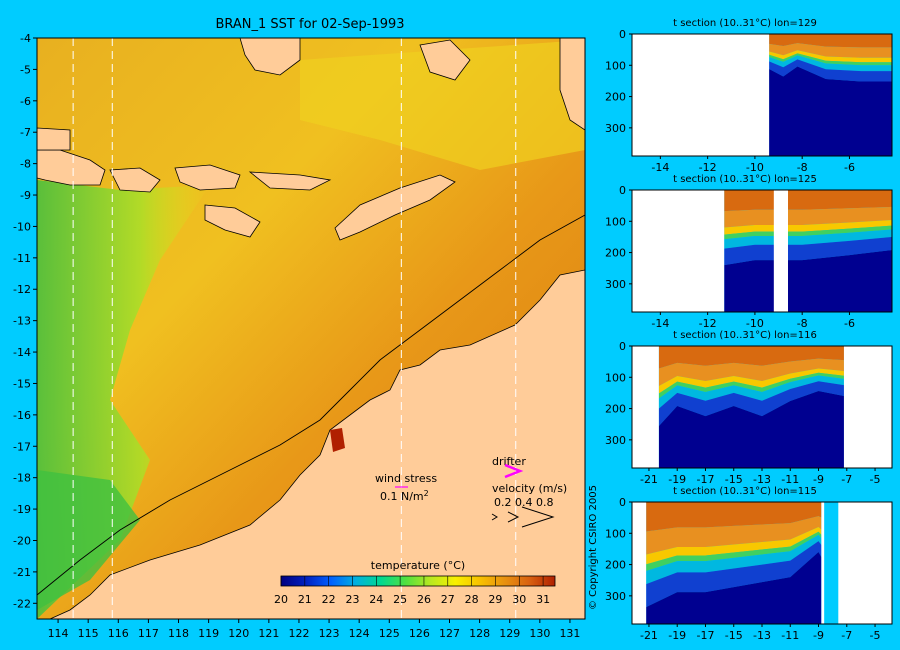 The height and width of the screenshot is (650, 900). I want to click on drifter-icon, so click(514, 471).